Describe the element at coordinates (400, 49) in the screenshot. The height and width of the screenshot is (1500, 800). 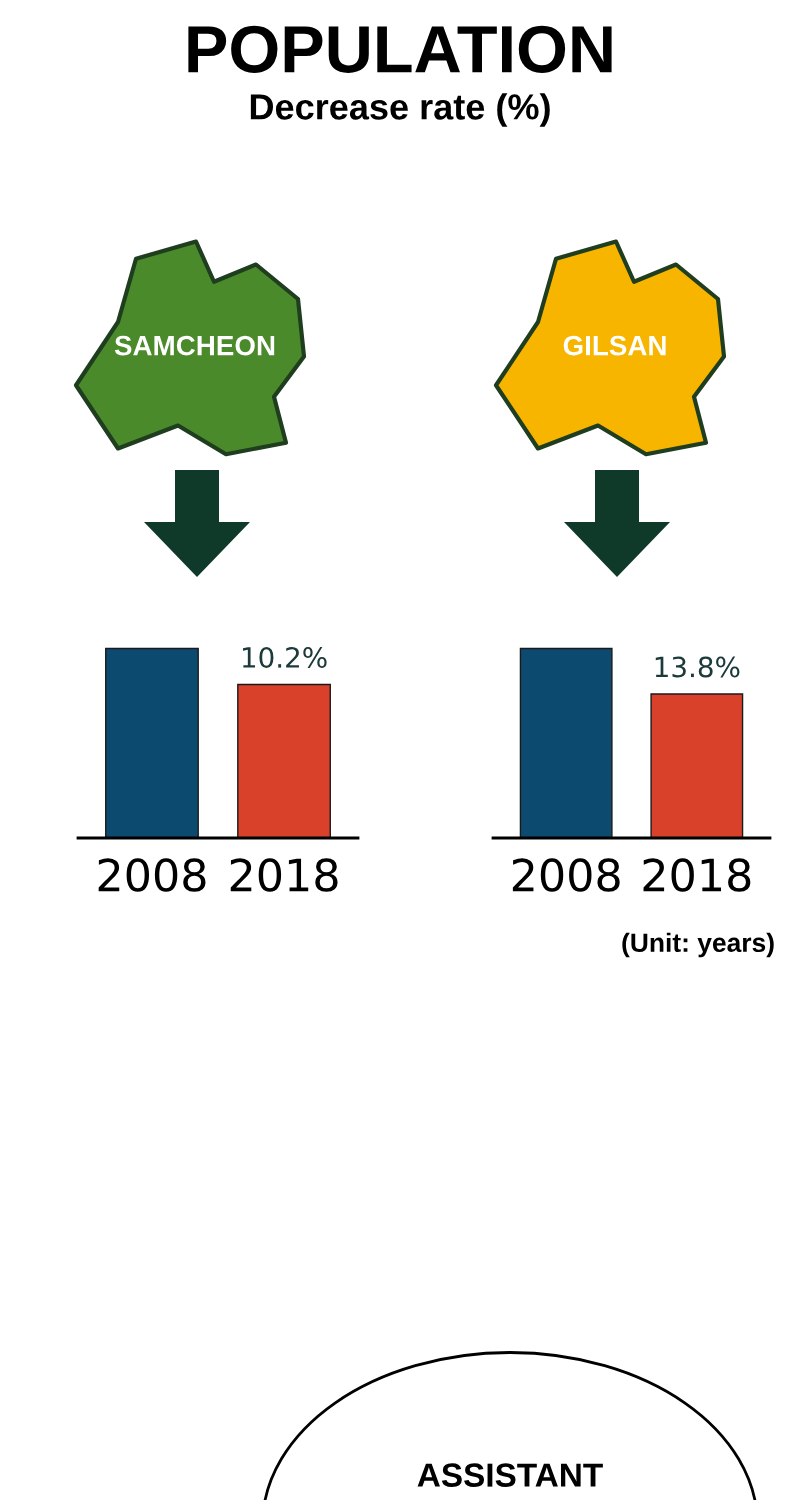
I see `text: POPULATION` at that location.